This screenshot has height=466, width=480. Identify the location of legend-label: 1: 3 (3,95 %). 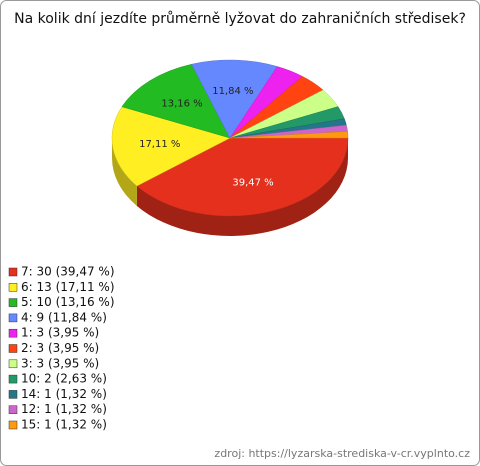
(60, 333).